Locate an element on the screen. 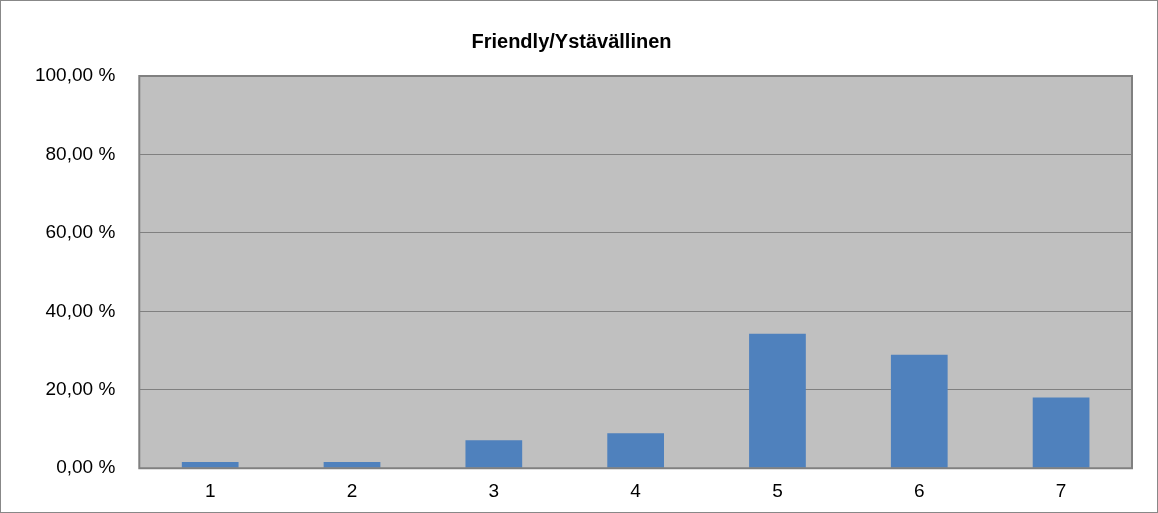 This screenshot has height=513, width=1158. y-tick-label: 40,00 % is located at coordinates (80, 310).